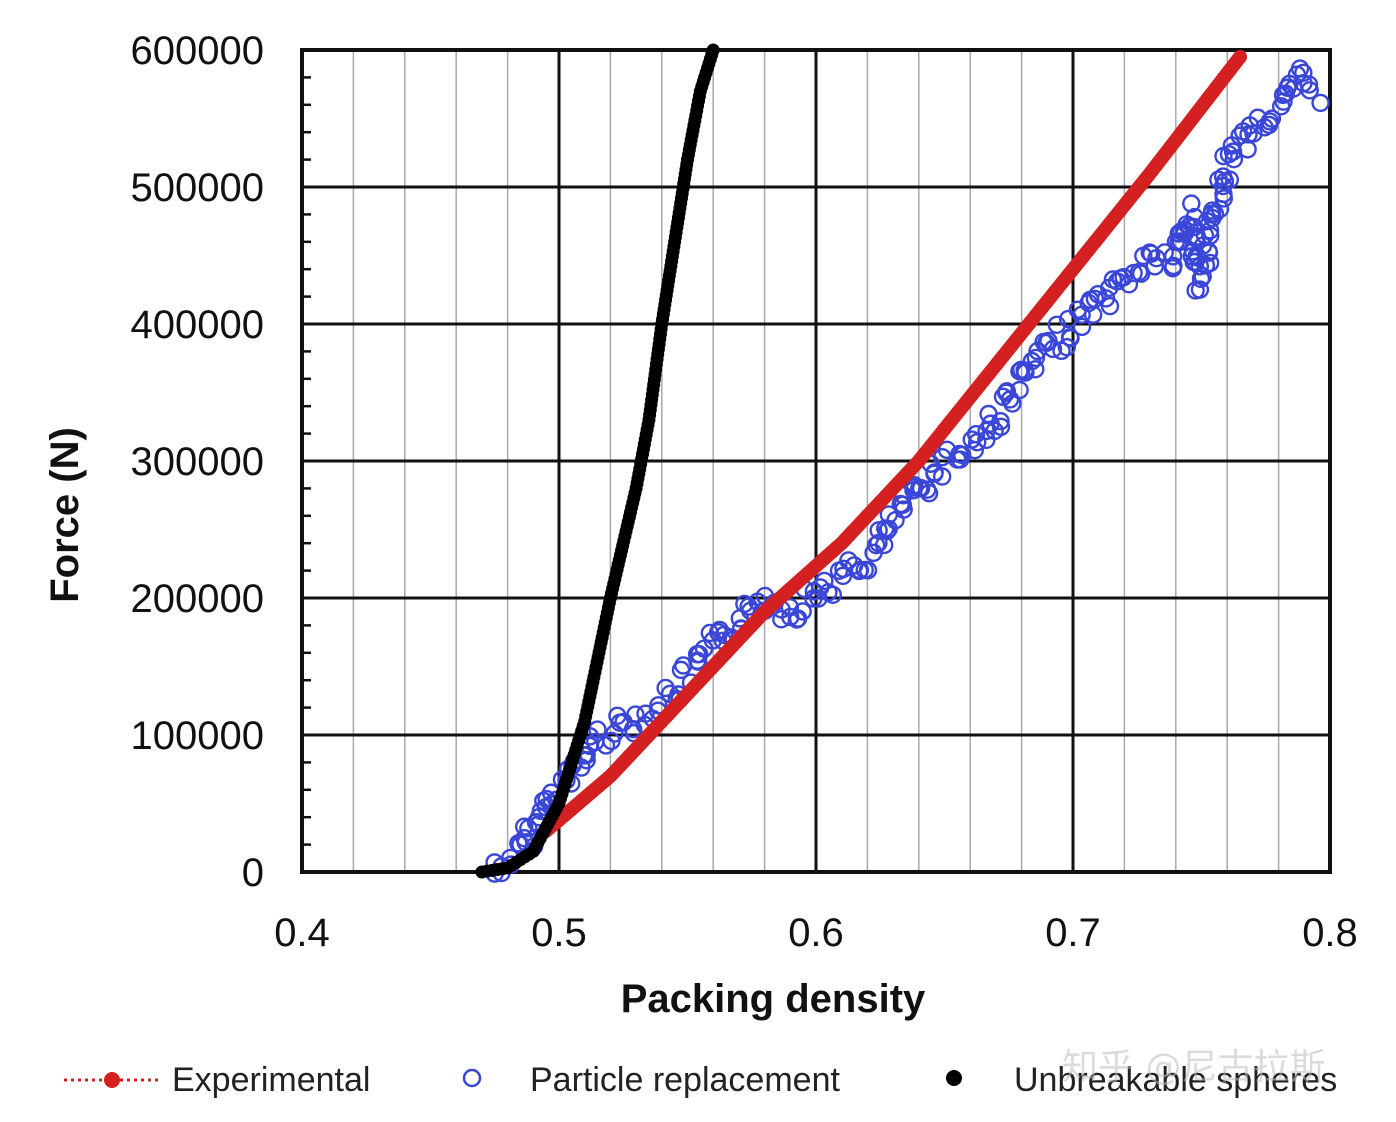 The width and height of the screenshot is (1396, 1122). I want to click on y-axis-title: Force (N), so click(65, 515).